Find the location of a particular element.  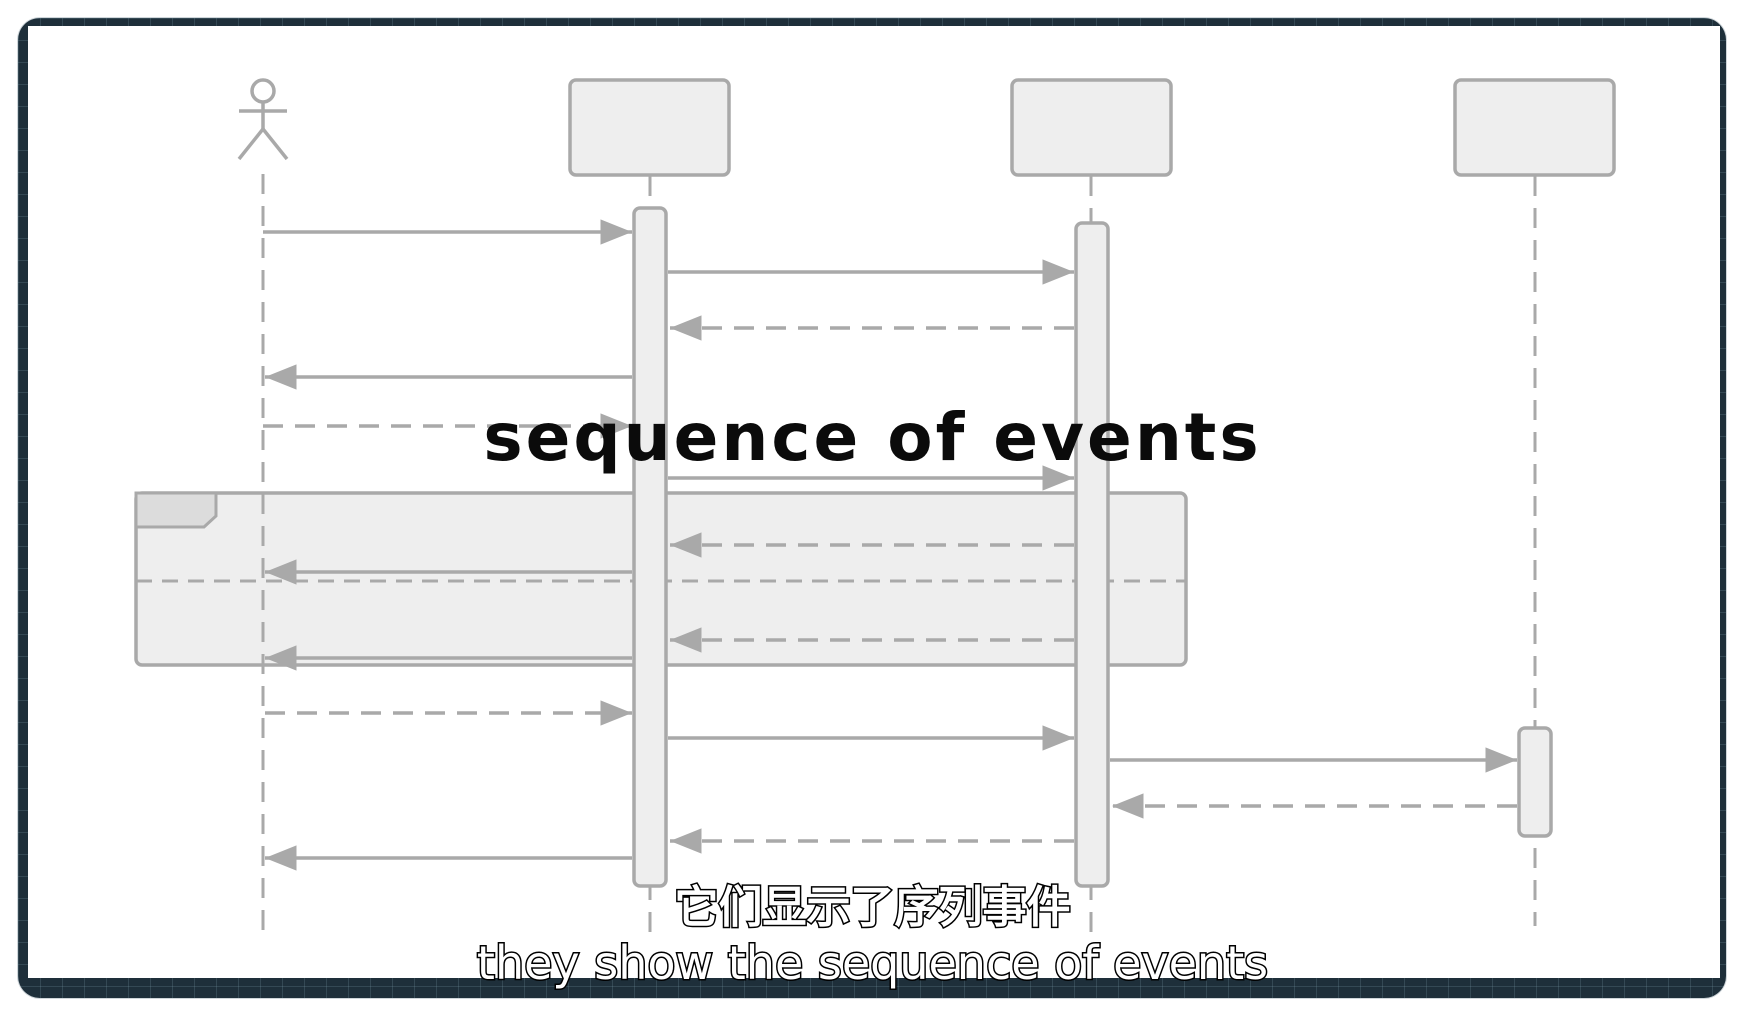

stick-figure-icon is located at coordinates (263, 119).